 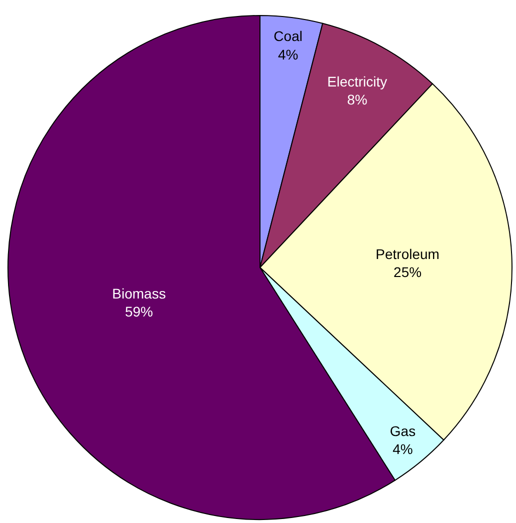 I want to click on slice-label: Petroleum, so click(x=408, y=254).